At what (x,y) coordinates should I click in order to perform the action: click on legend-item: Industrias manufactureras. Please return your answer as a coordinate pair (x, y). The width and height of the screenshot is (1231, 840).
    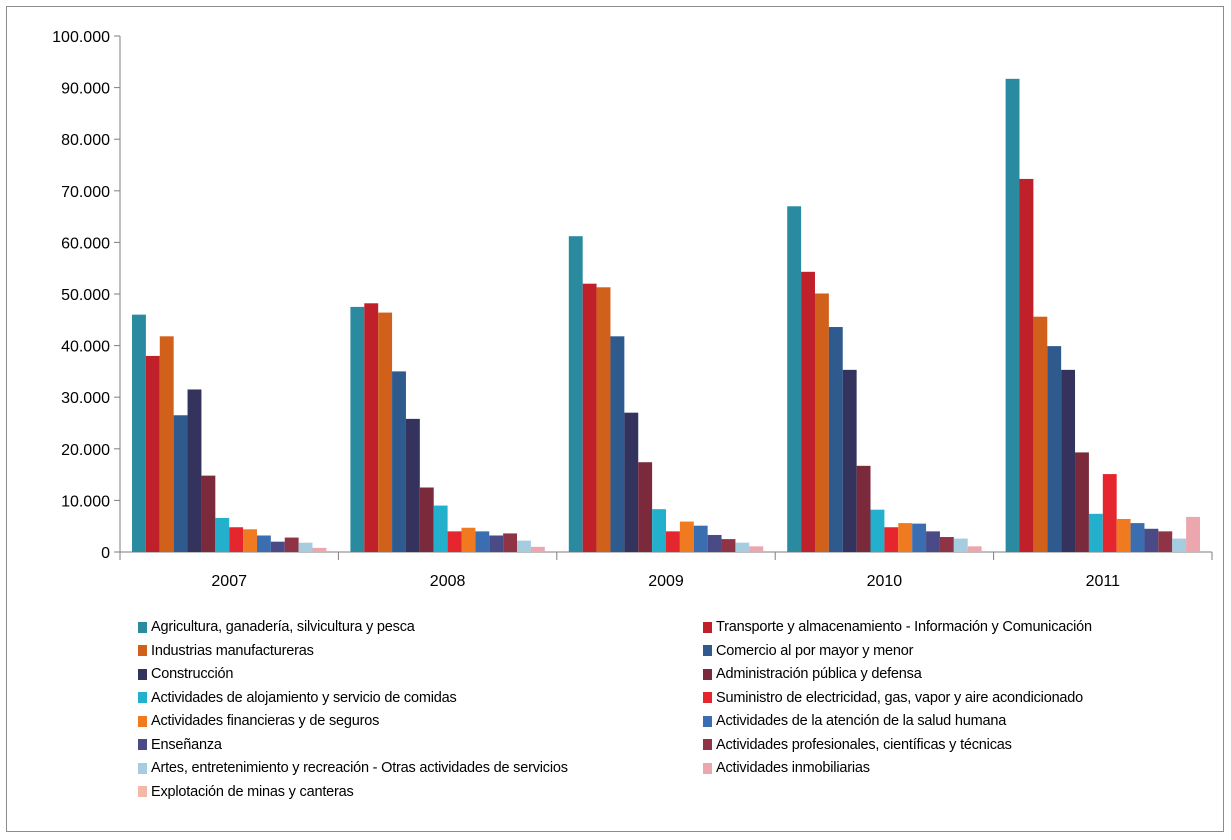
    Looking at the image, I should click on (226, 651).